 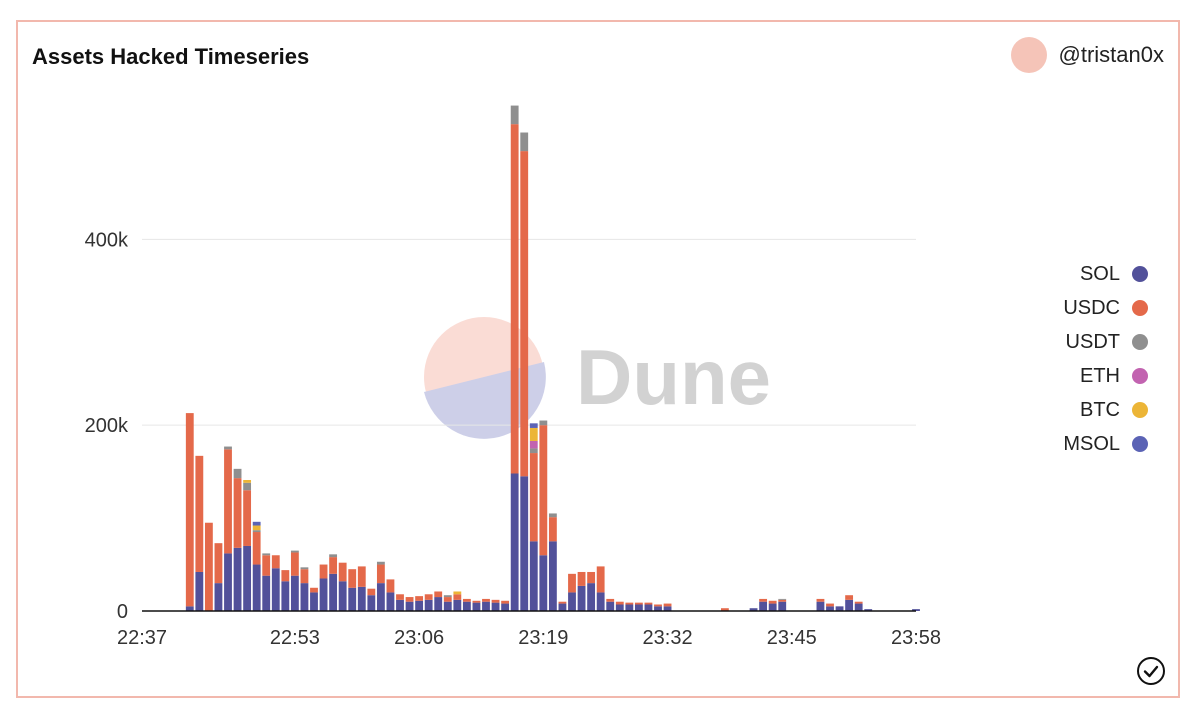 I want to click on legend-item-usdt: USDT, so click(x=1105, y=342).